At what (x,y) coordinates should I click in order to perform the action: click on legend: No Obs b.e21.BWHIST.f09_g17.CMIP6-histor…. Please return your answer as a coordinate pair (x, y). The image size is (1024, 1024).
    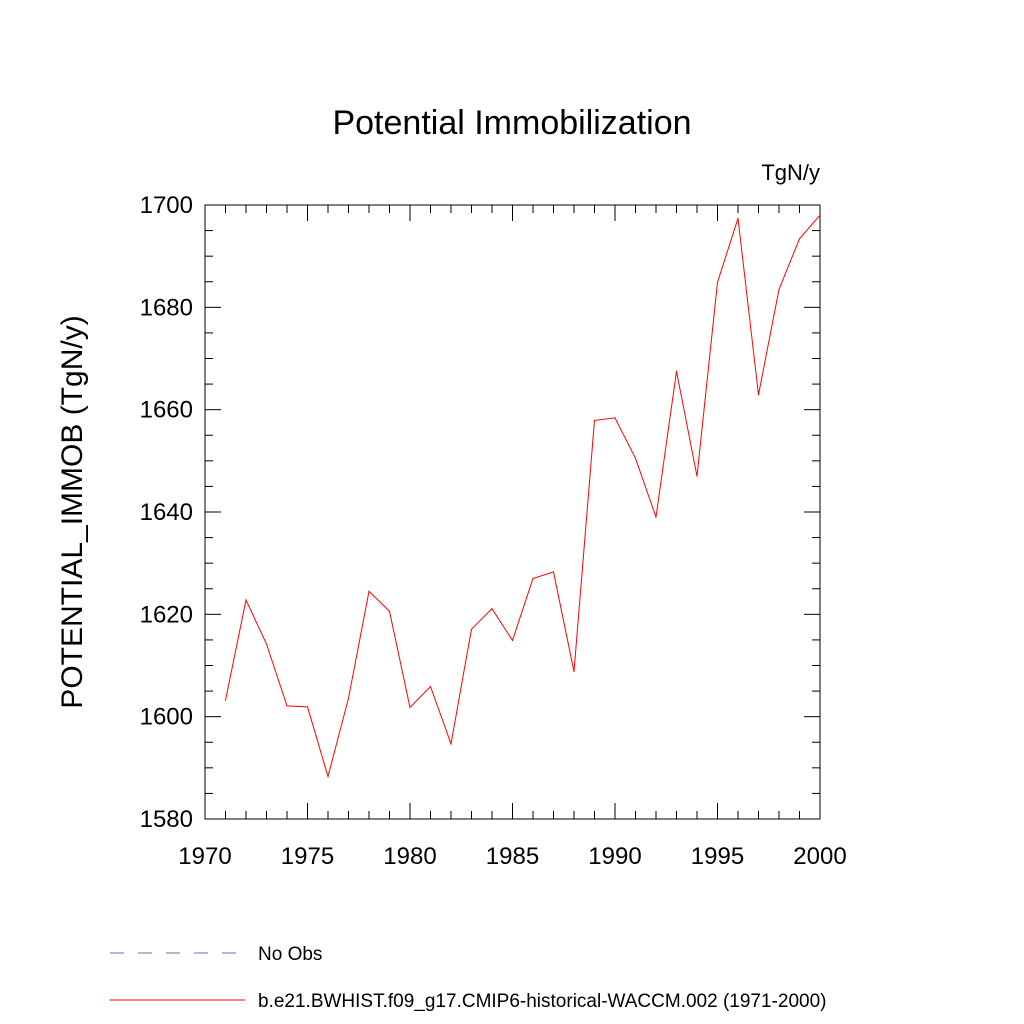
    Looking at the image, I should click on (468, 978).